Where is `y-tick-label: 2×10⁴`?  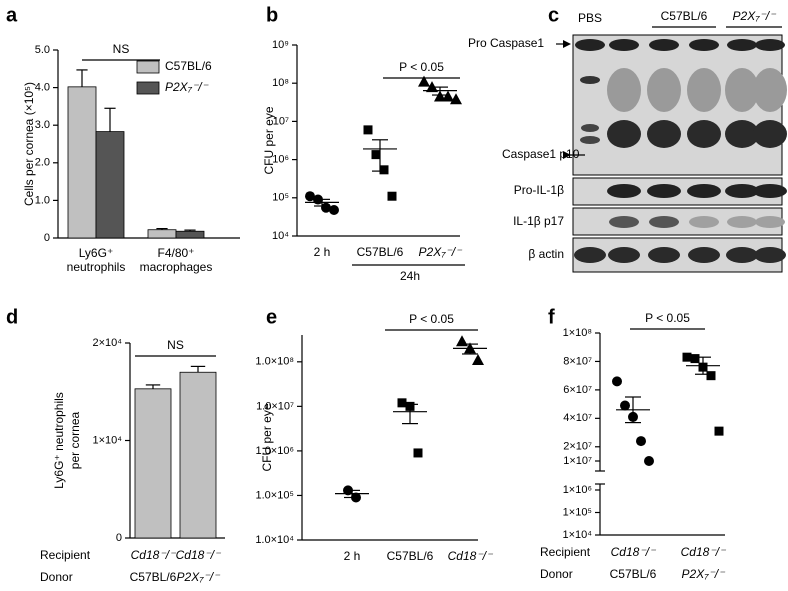 y-tick-label: 2×10⁴ is located at coordinates (107, 343).